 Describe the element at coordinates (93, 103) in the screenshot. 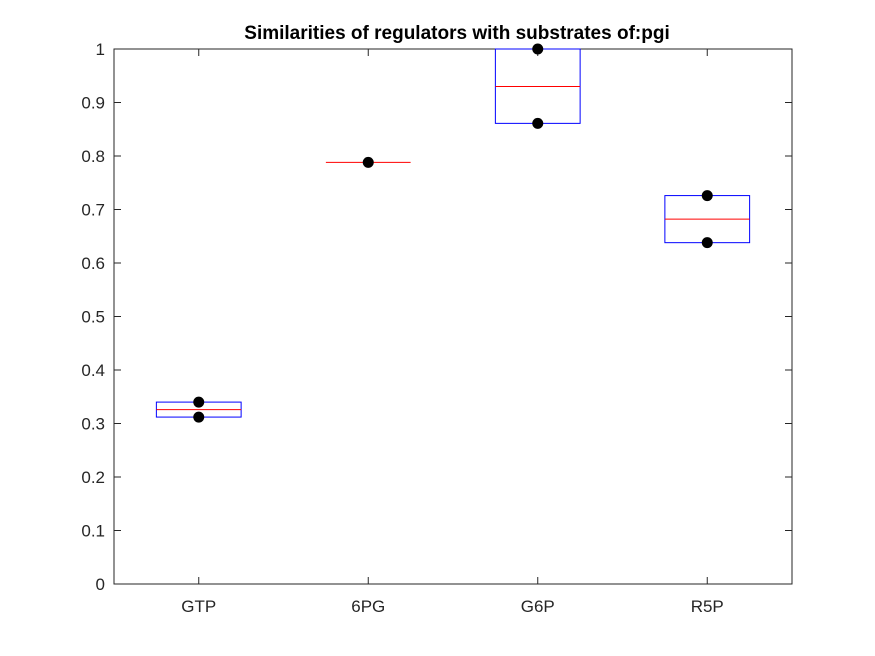

I see `y-tick-label: 0.9` at that location.